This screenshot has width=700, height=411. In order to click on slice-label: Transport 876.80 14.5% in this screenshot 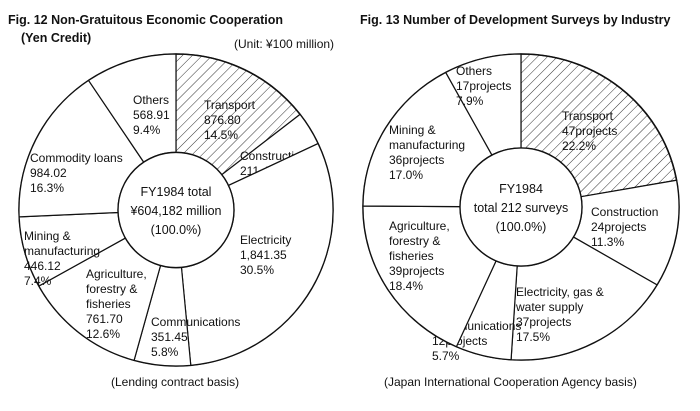, I will do `click(230, 120)`.